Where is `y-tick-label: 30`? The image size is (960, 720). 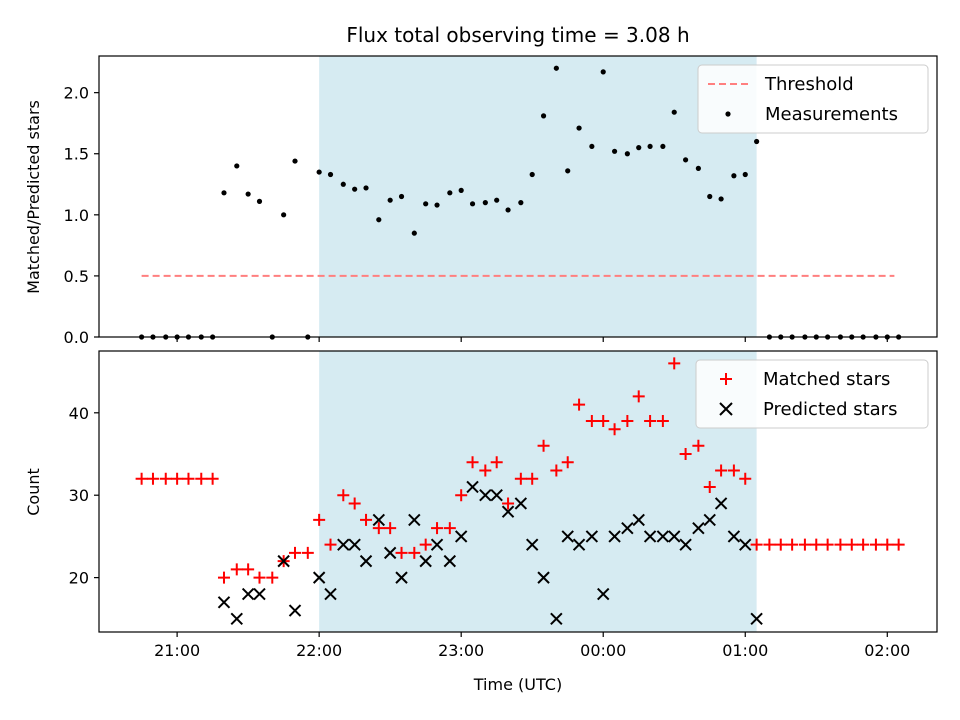 y-tick-label: 30 is located at coordinates (79, 495).